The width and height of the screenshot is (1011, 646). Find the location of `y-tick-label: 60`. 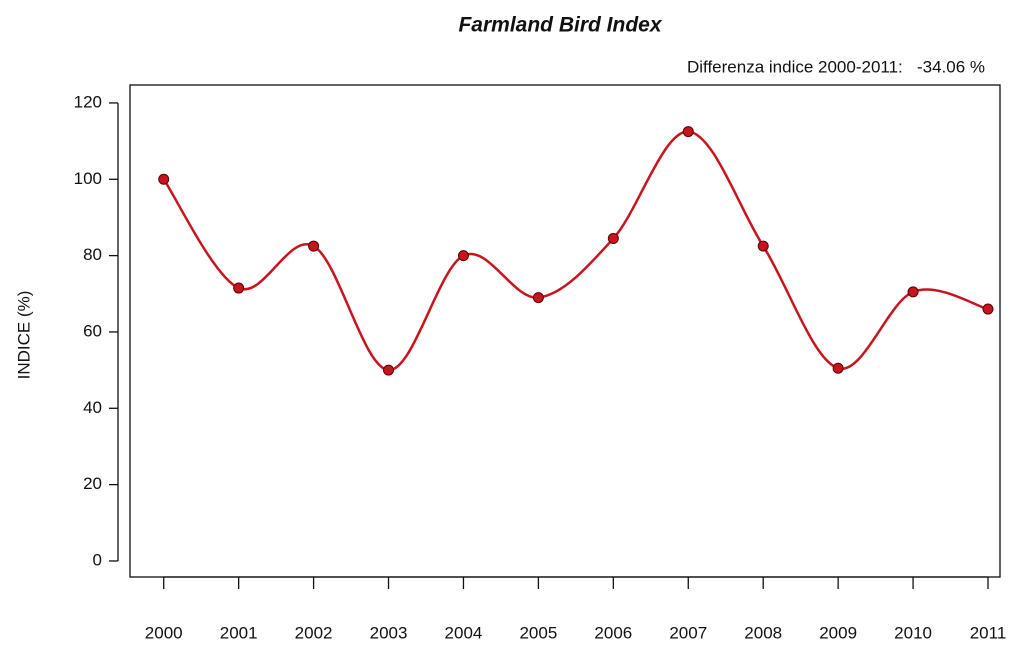

y-tick-label: 60 is located at coordinates (92, 330).